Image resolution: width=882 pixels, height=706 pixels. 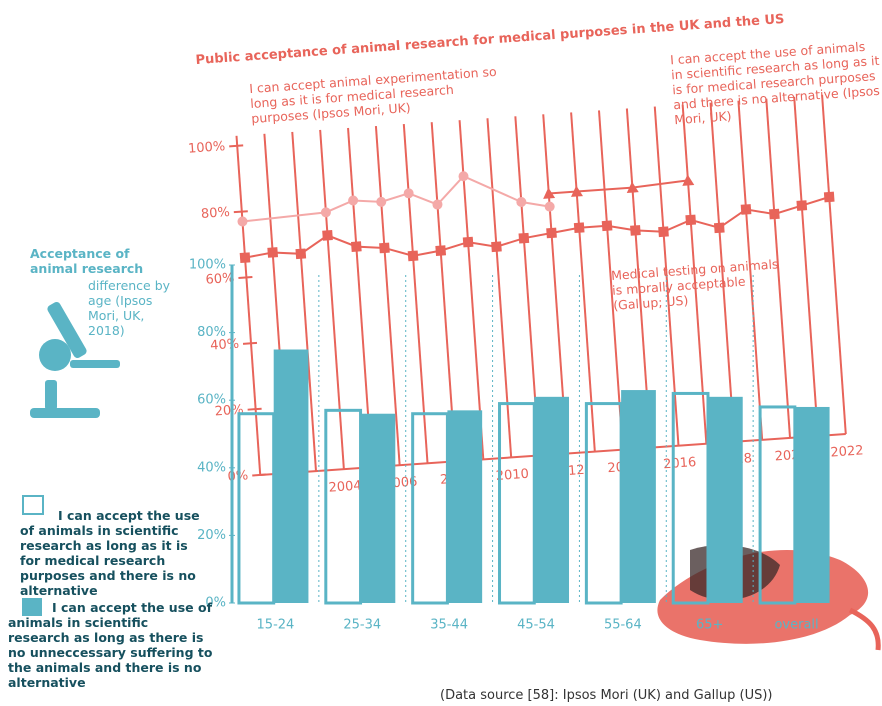 I want to click on y-tick-label: 80%, so click(x=211, y=332).